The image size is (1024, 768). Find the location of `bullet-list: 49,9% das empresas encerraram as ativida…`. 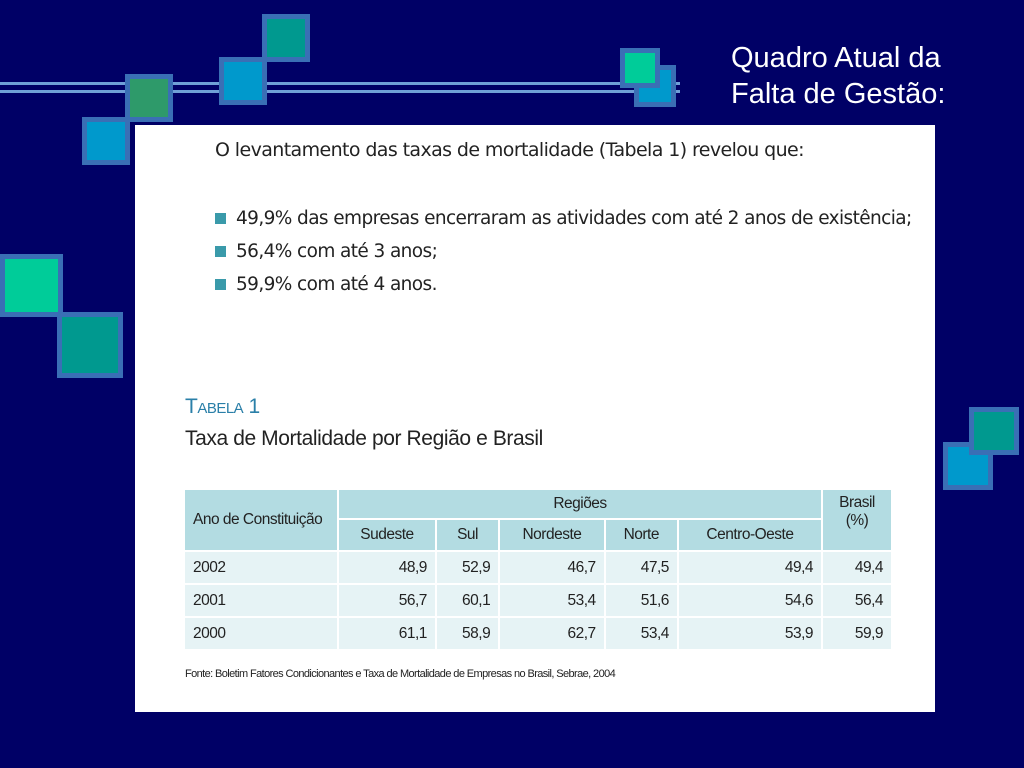

bullet-list: 49,9% das empresas encerraram as ativida… is located at coordinates (563, 251).